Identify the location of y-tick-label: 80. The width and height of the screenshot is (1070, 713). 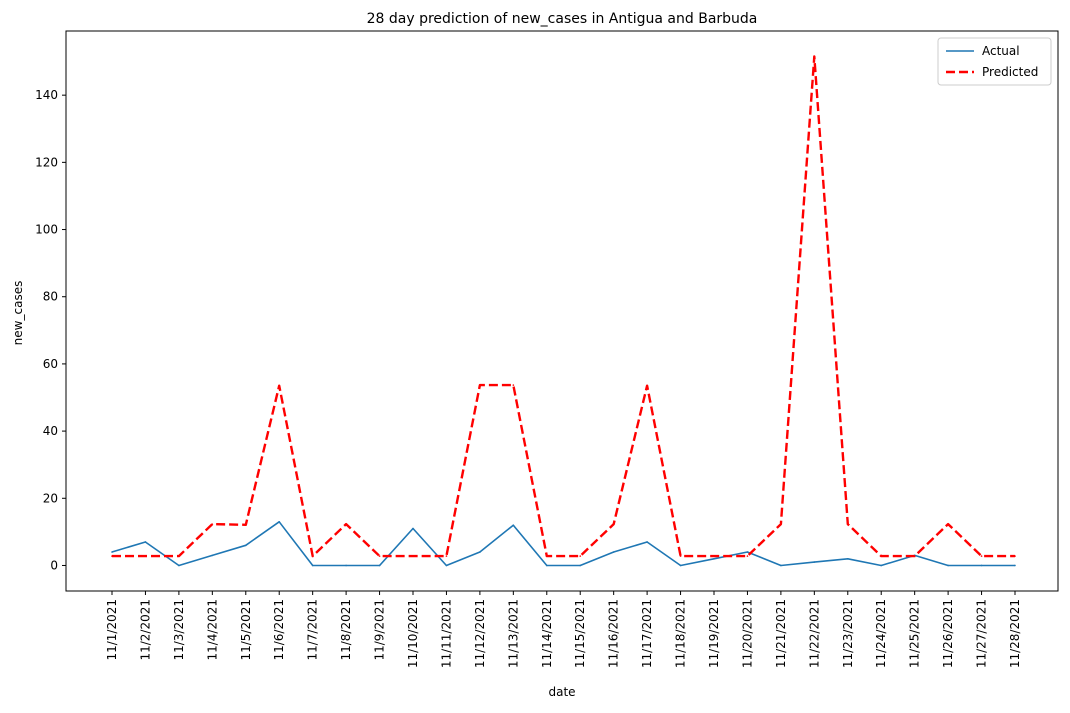
(50, 297).